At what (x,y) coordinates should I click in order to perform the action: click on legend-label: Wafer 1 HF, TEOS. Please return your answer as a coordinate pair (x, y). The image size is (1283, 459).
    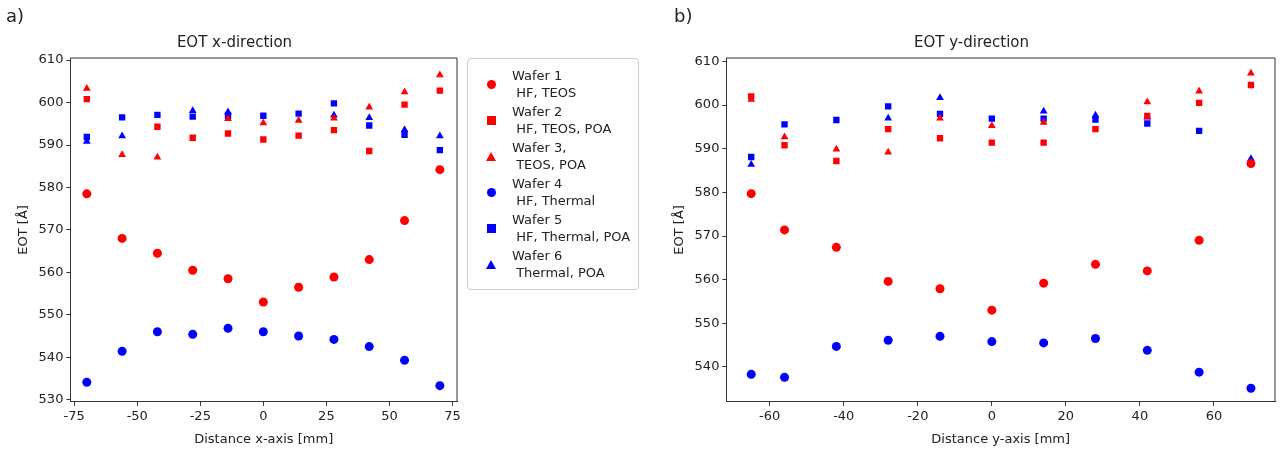
    Looking at the image, I should click on (544, 84).